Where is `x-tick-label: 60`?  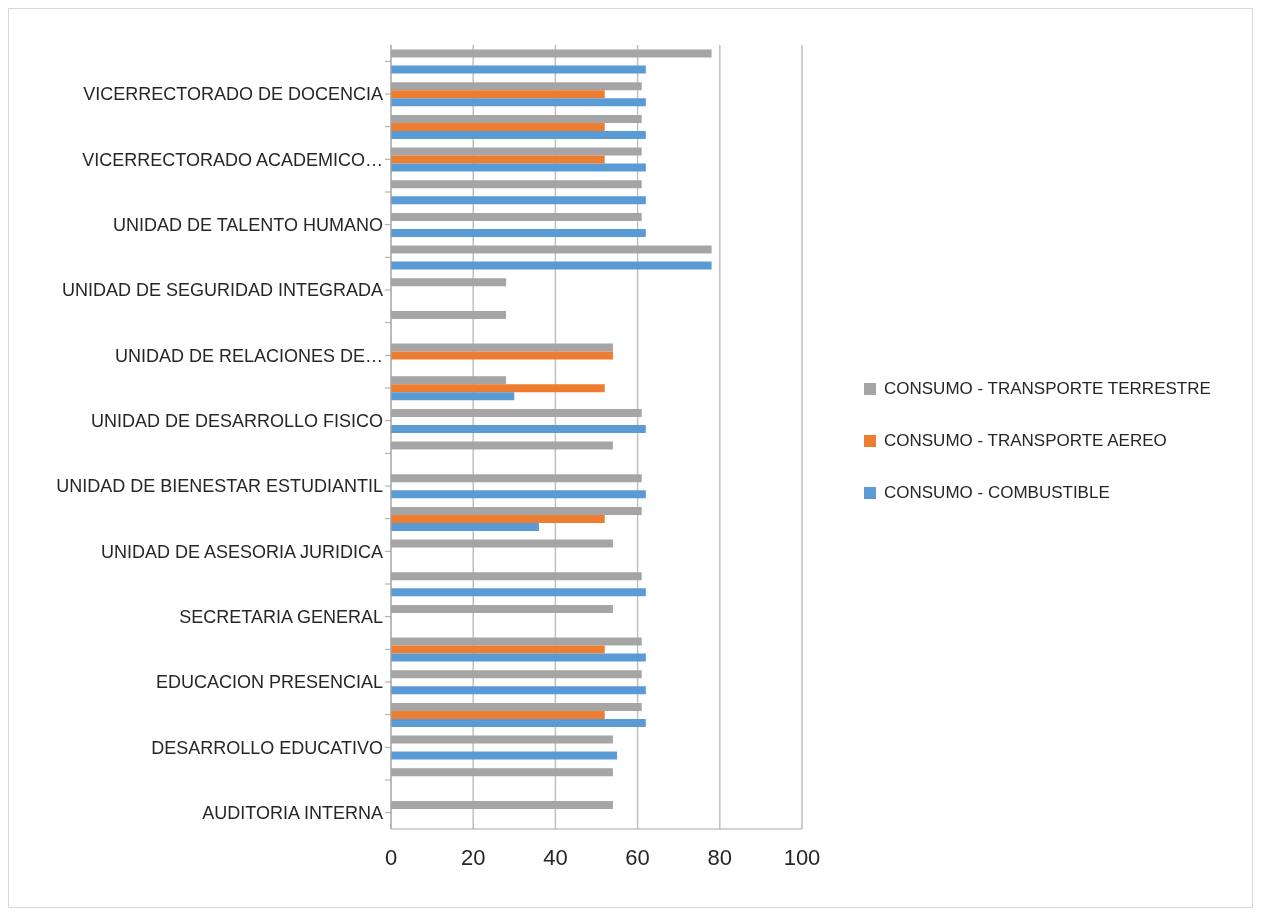 x-tick-label: 60 is located at coordinates (637, 857).